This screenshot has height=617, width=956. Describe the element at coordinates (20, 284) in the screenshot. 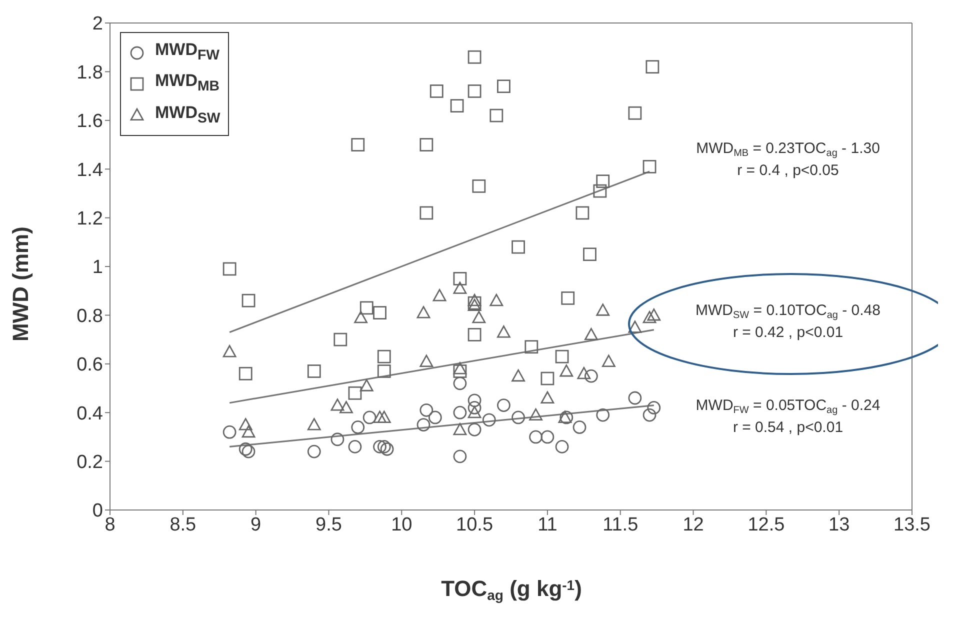

I see `y-axis-title: MWD (mm)` at that location.